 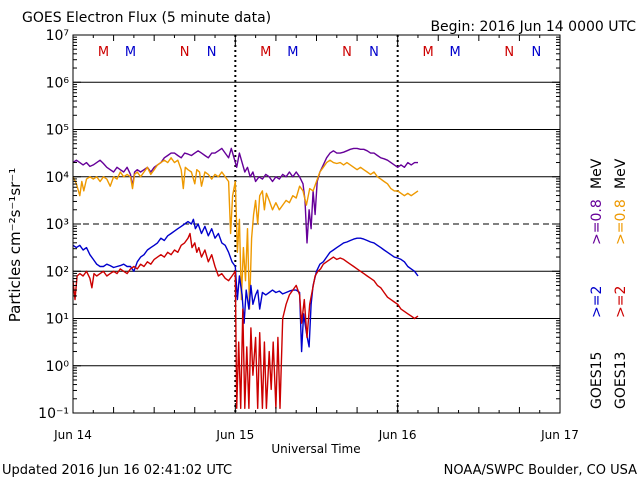 What do you see at coordinates (58, 83) in the screenshot?
I see `y-tick-label: 10⁶` at bounding box center [58, 83].